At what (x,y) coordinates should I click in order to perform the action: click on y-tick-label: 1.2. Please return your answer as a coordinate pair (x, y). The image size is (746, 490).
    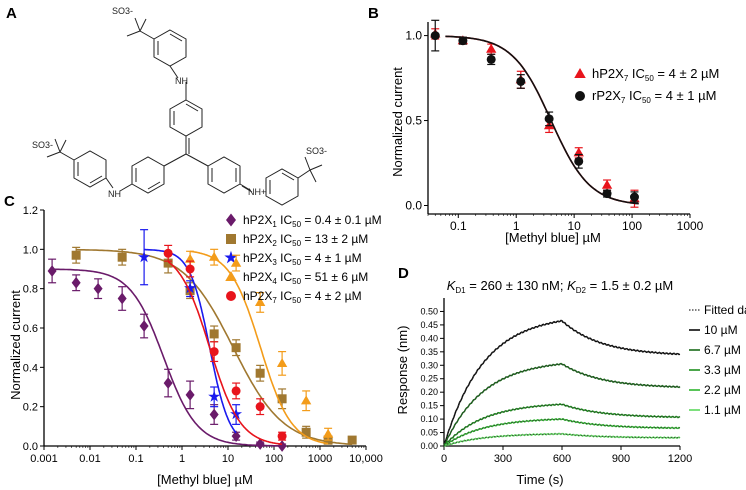
    Looking at the image, I should click on (30, 211).